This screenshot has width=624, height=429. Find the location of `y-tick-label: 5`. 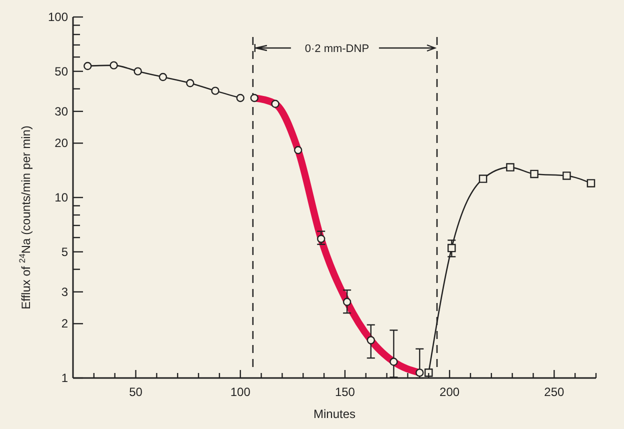

y-tick-label: 5 is located at coordinates (64, 251).